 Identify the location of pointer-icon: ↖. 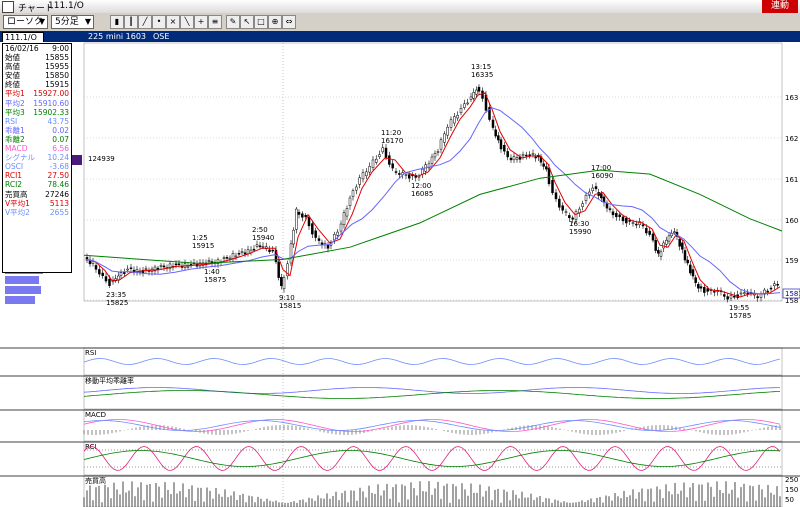
(247, 22).